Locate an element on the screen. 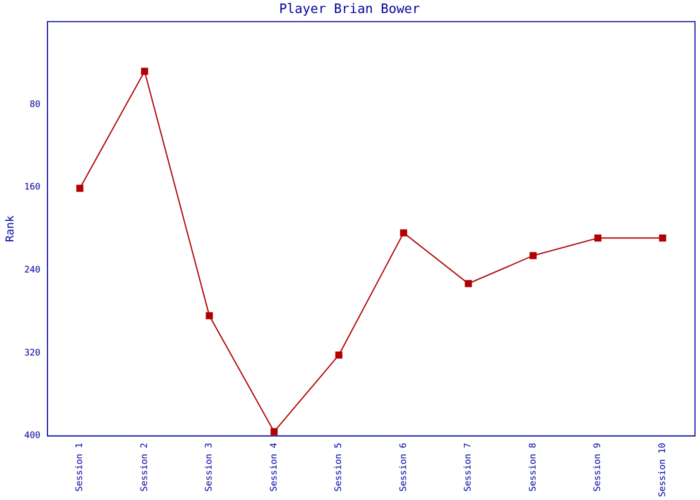 This screenshot has width=700, height=500. y-tick-label: 320 is located at coordinates (32, 353).